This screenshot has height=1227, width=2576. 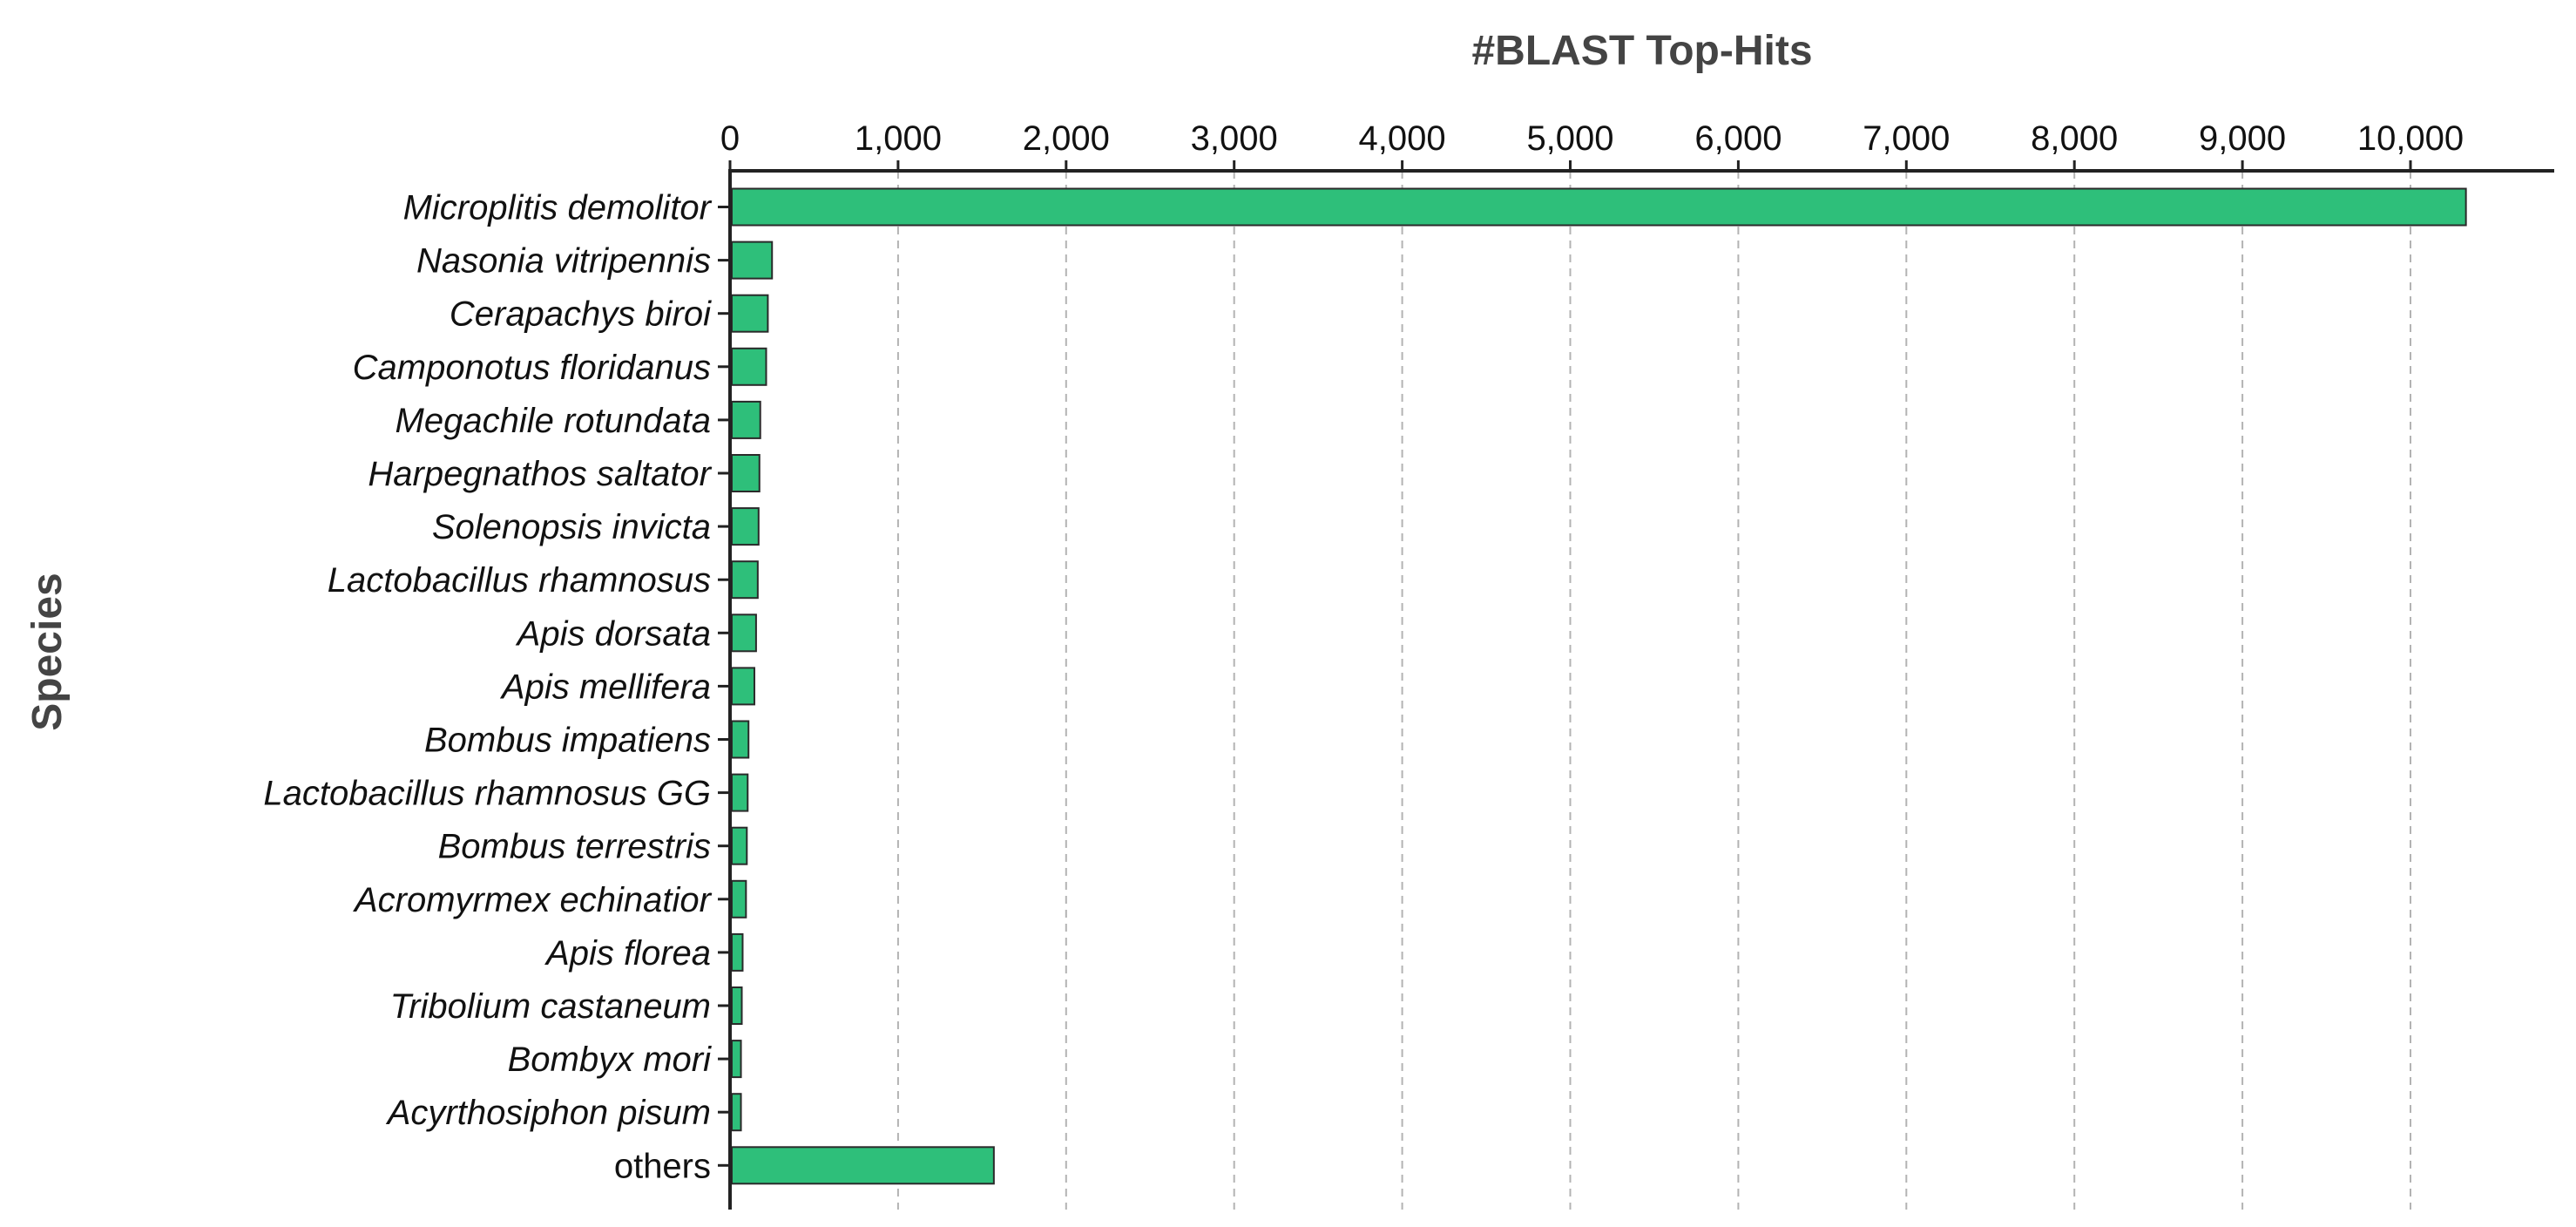 I want to click on x-tick-label: 8,000, so click(x=2074, y=138).